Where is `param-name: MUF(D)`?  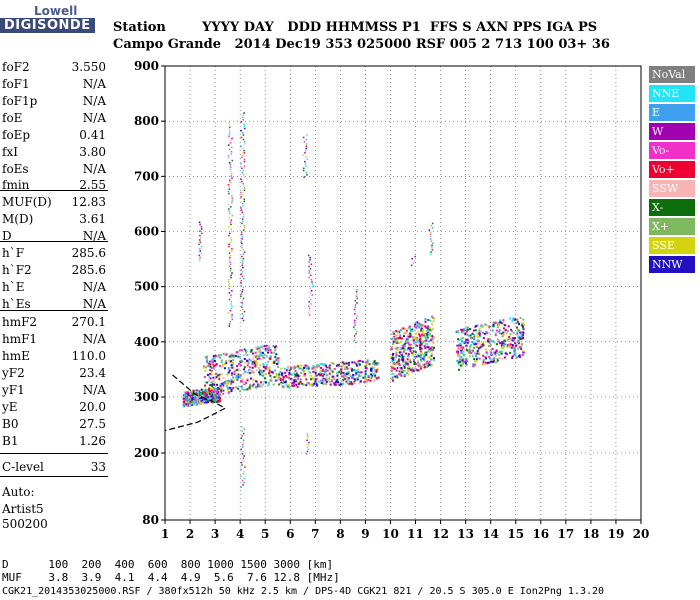
param-name: MUF(D) is located at coordinates (27, 202).